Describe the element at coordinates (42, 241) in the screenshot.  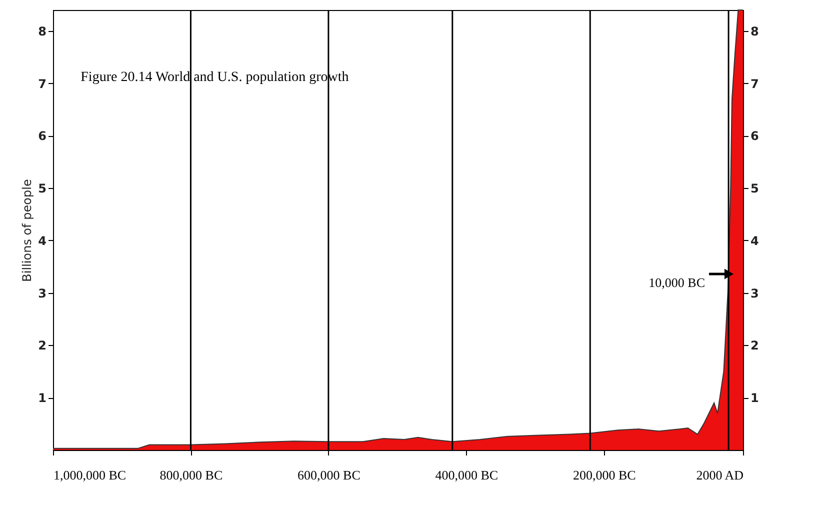
I see `y-tick-label: 4` at that location.